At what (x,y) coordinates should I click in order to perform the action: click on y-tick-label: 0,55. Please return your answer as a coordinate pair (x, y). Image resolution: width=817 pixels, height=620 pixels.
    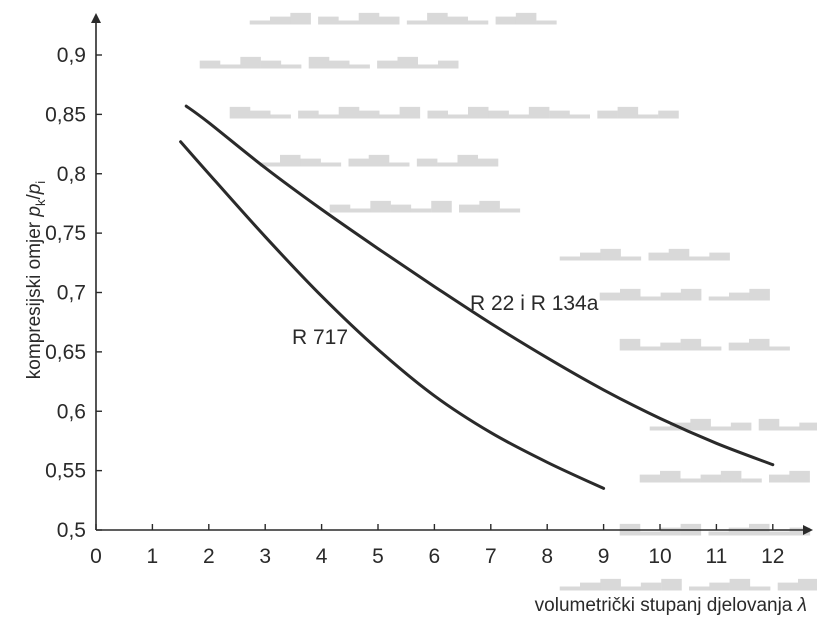
    Looking at the image, I should click on (65, 471).